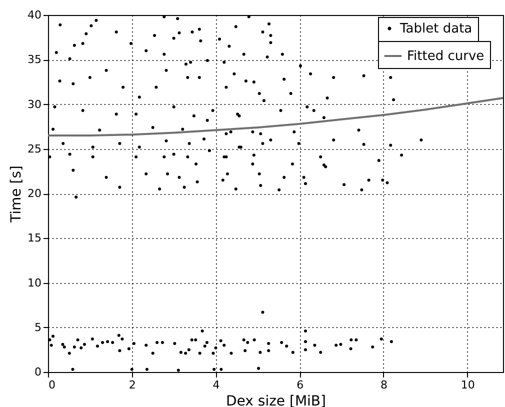 The width and height of the screenshot is (505, 407). I want to click on x-tick-label: 8, so click(384, 385).